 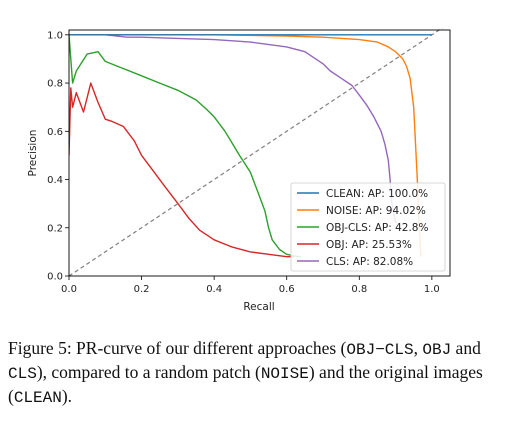 What do you see at coordinates (432, 289) in the screenshot?
I see `x-tick-label: 1.0` at bounding box center [432, 289].